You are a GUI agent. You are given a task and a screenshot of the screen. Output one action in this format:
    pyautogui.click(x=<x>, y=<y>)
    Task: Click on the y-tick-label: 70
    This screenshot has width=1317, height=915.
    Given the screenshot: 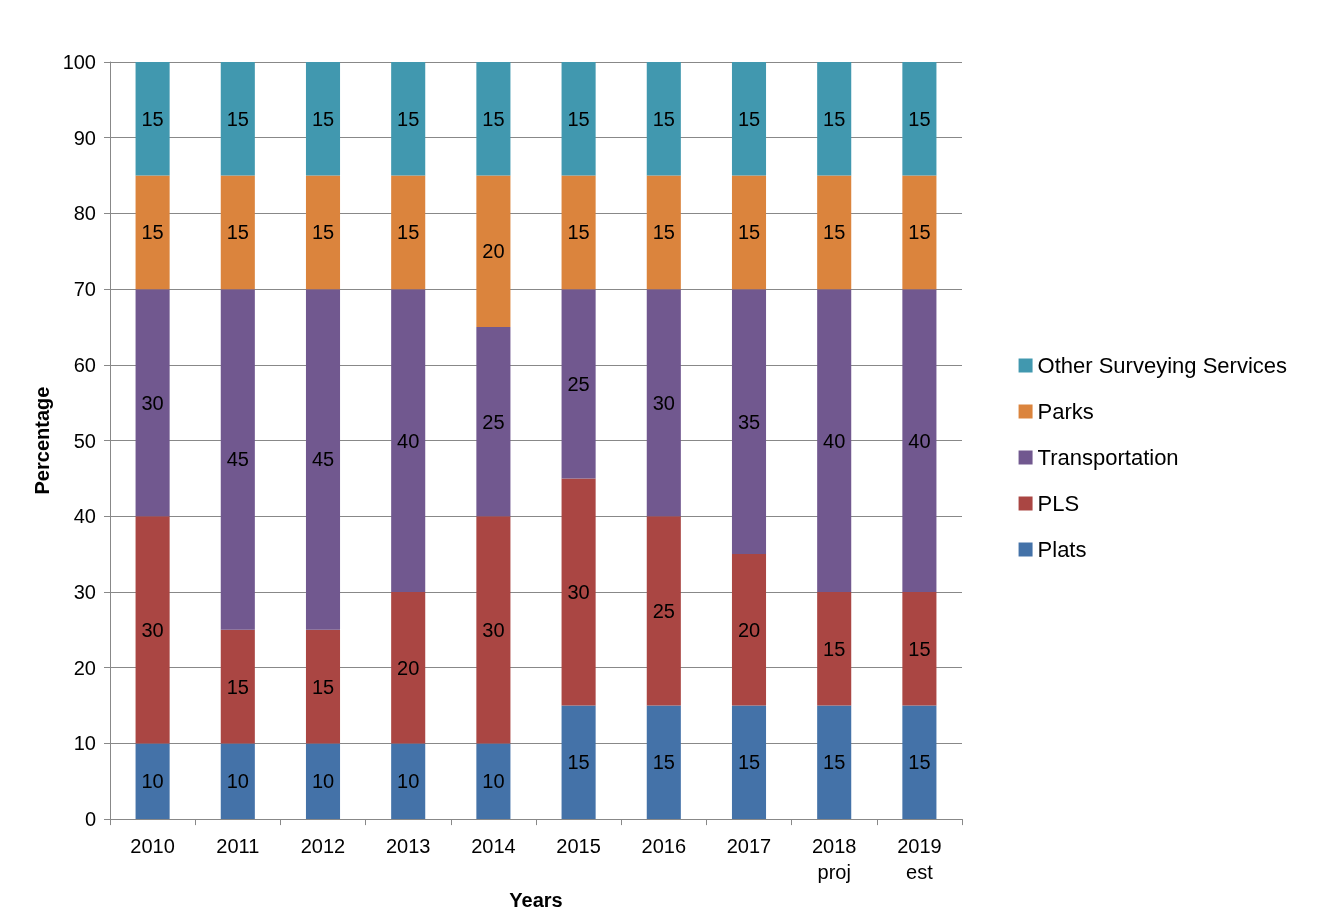 What is the action you would take?
    pyautogui.click(x=84, y=289)
    